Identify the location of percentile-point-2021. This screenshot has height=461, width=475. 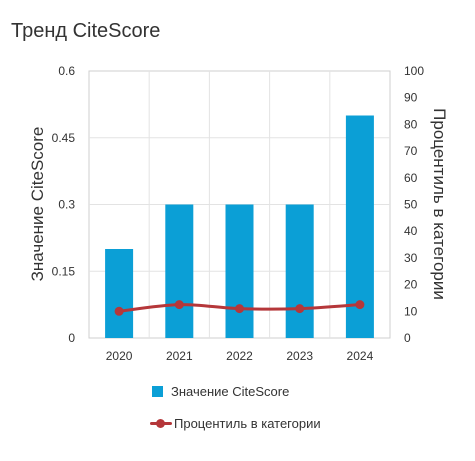
(179, 305).